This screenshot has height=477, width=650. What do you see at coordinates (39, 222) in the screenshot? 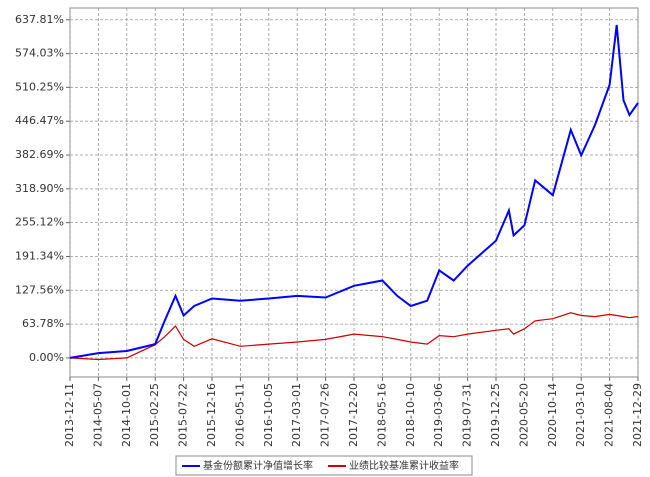
I see `y-tick-label: 255.12%` at bounding box center [39, 222].